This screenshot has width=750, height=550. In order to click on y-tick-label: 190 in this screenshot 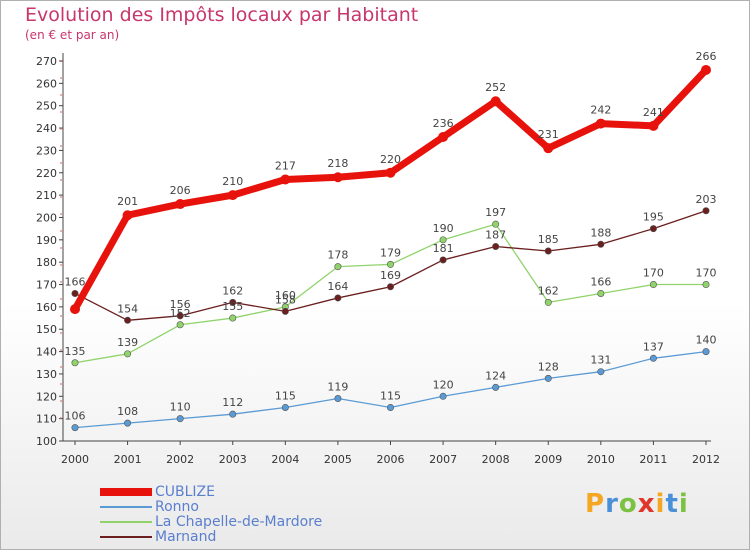, I will do `click(46, 240)`.